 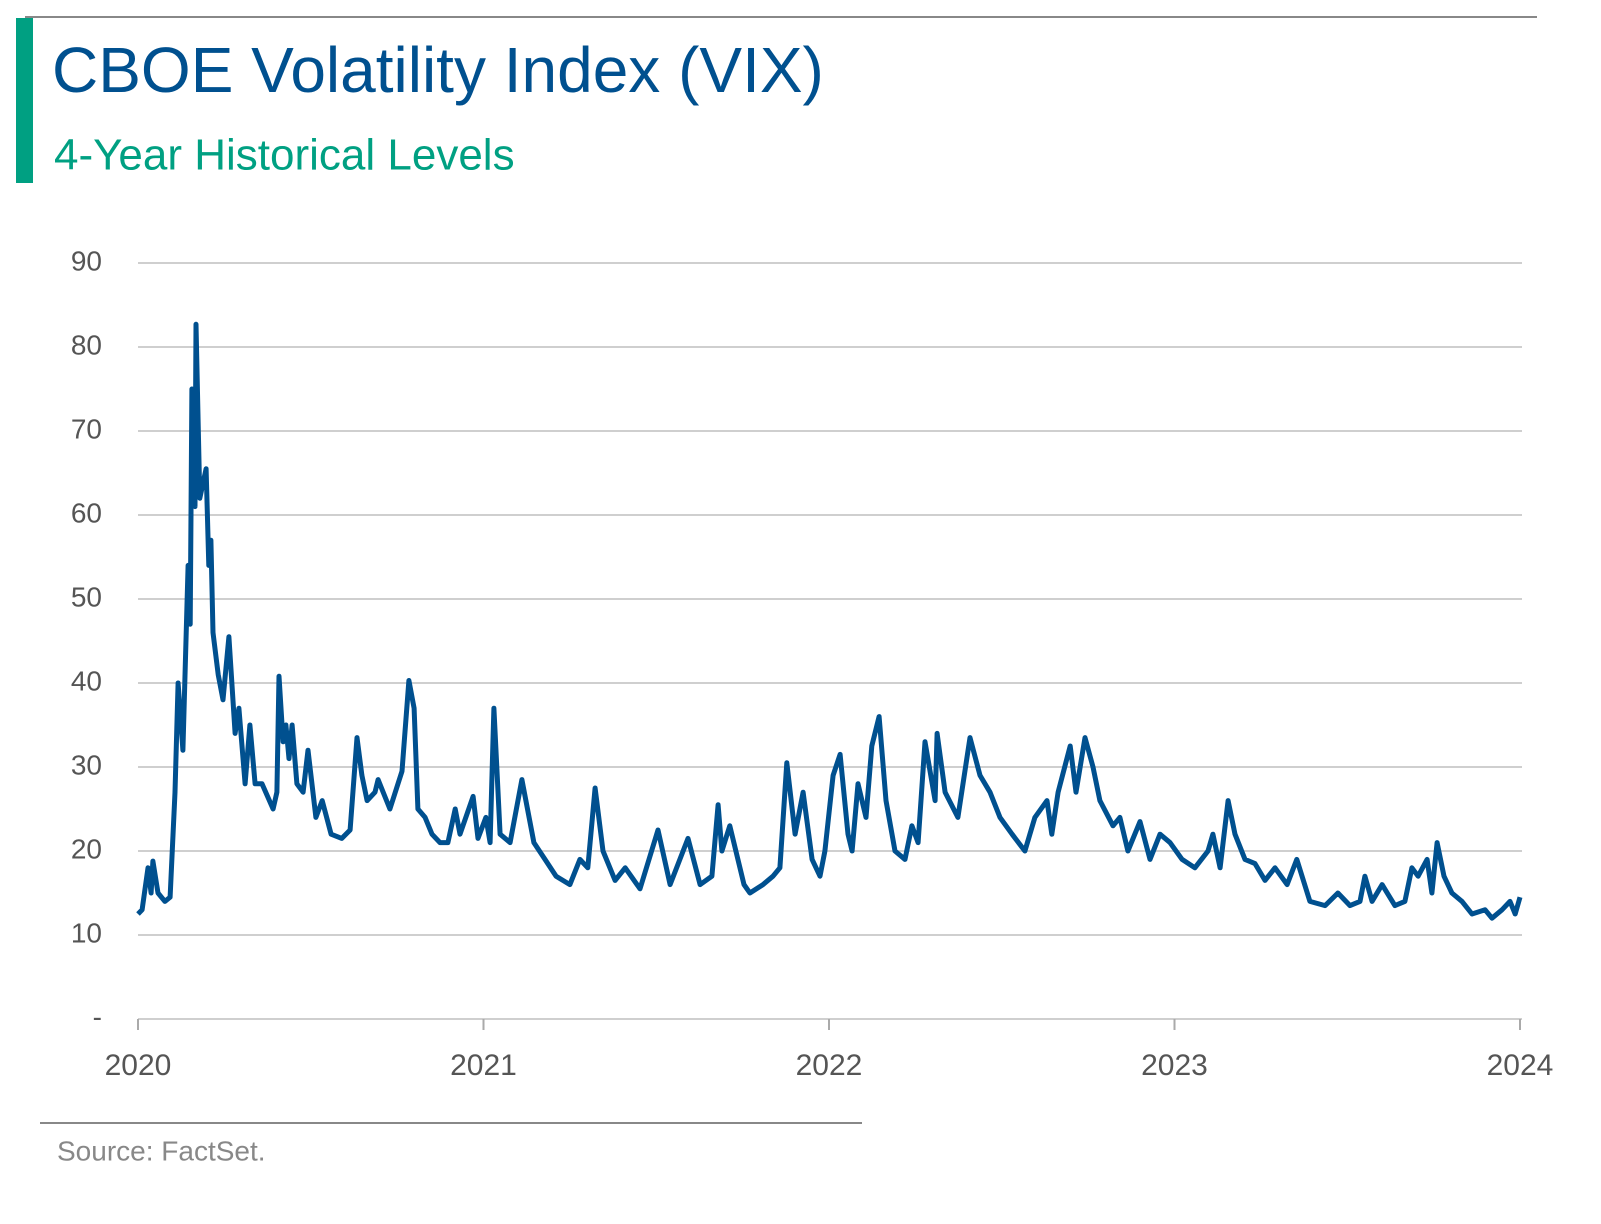 I want to click on y-tick-label: 80, so click(x=86, y=344).